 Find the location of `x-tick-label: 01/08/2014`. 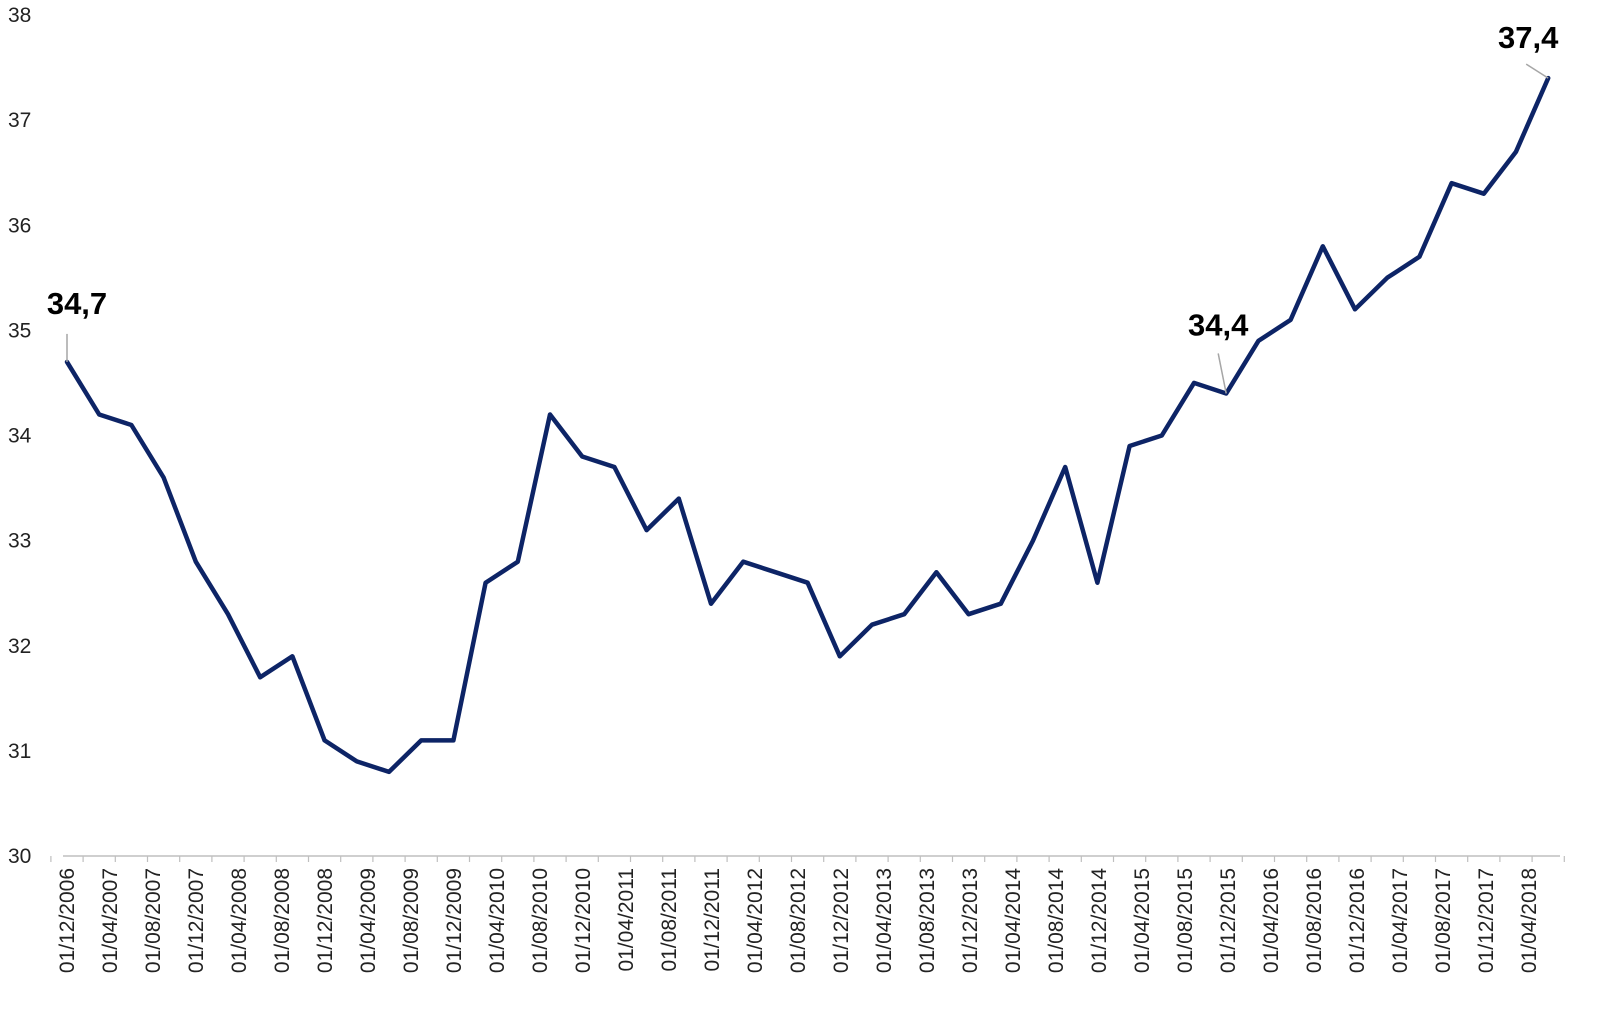

x-tick-label: 01/08/2014 is located at coordinates (1056, 920).